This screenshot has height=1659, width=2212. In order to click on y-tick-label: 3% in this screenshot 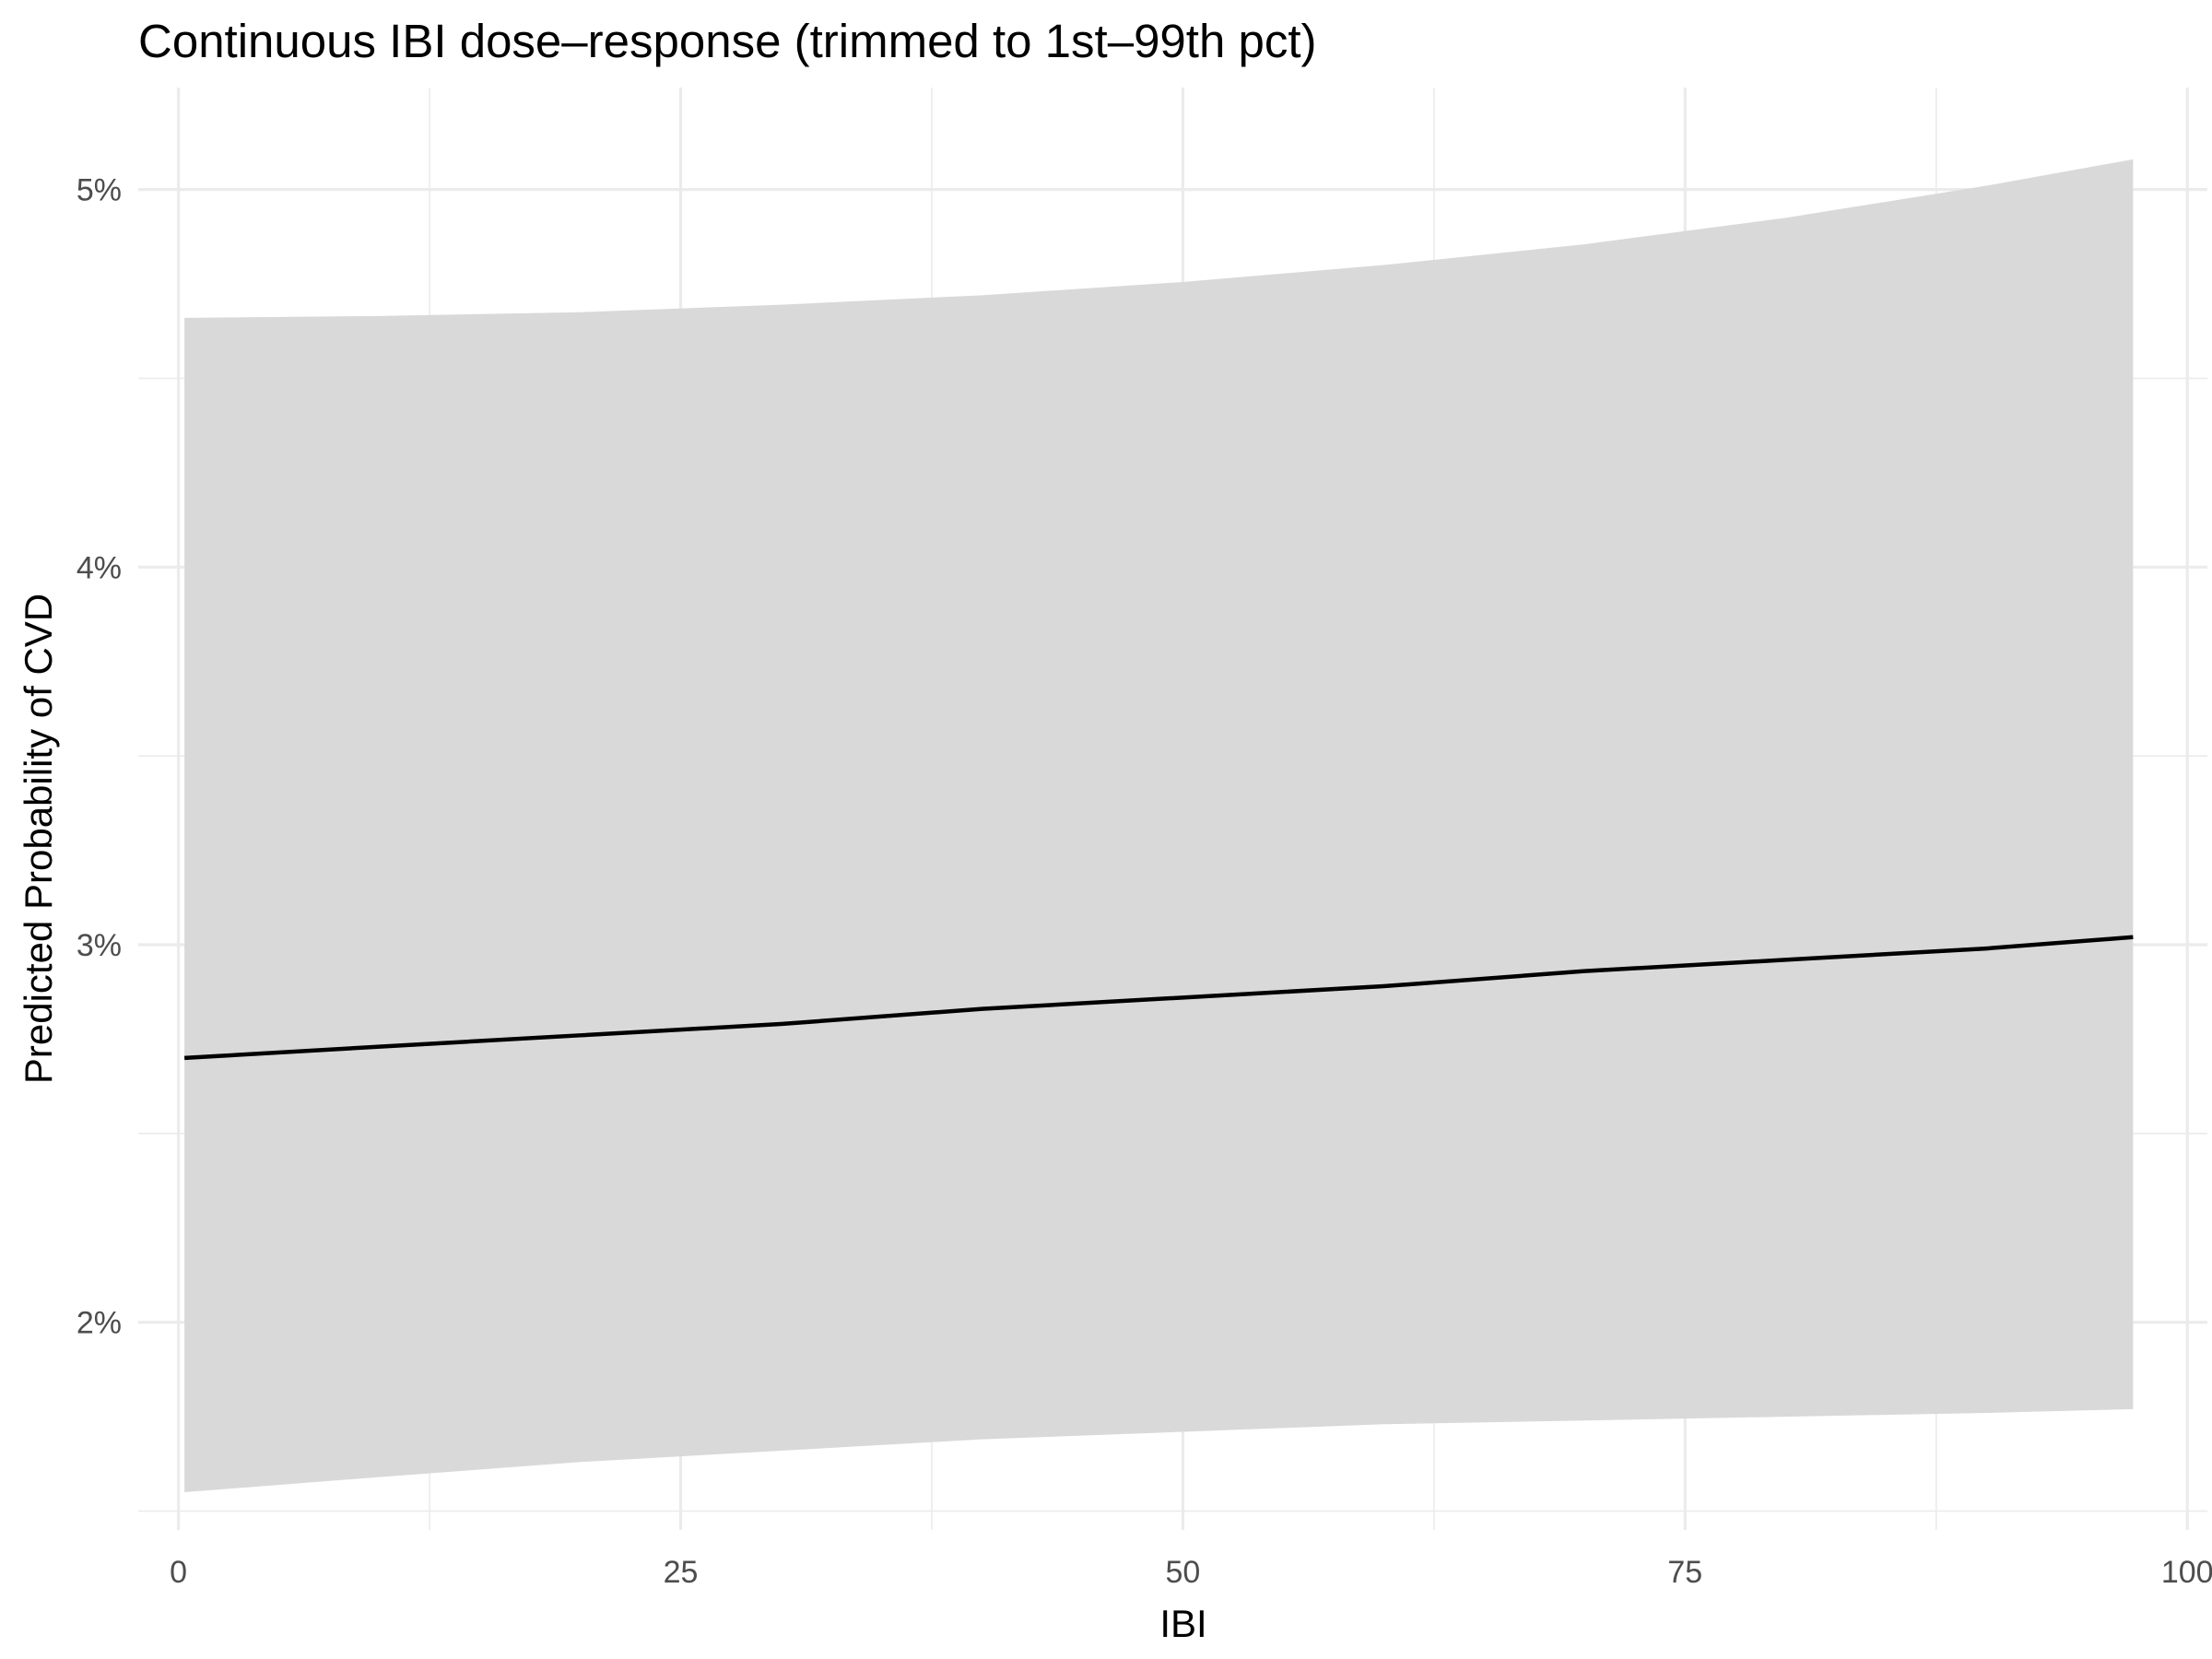, I will do `click(99, 945)`.